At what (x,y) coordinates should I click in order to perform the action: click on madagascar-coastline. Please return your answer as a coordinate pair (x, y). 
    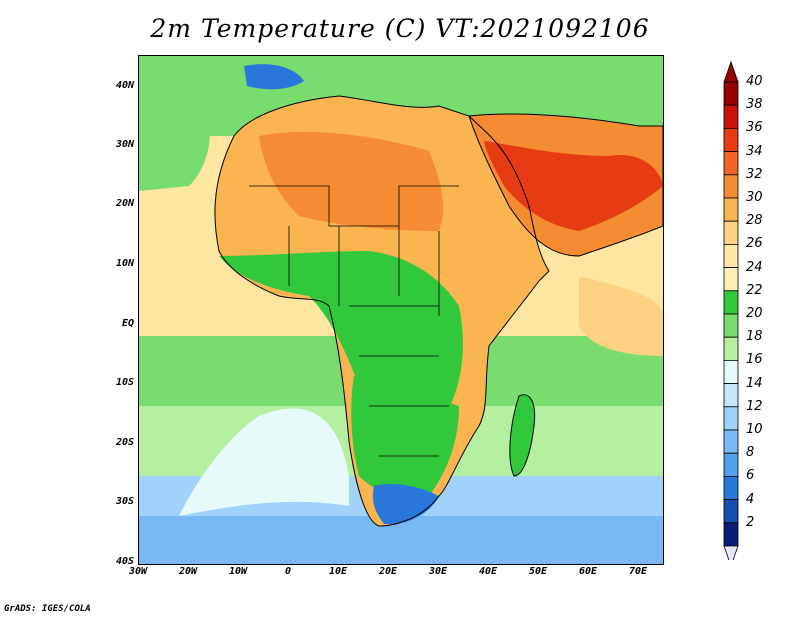
    Looking at the image, I should click on (522, 435).